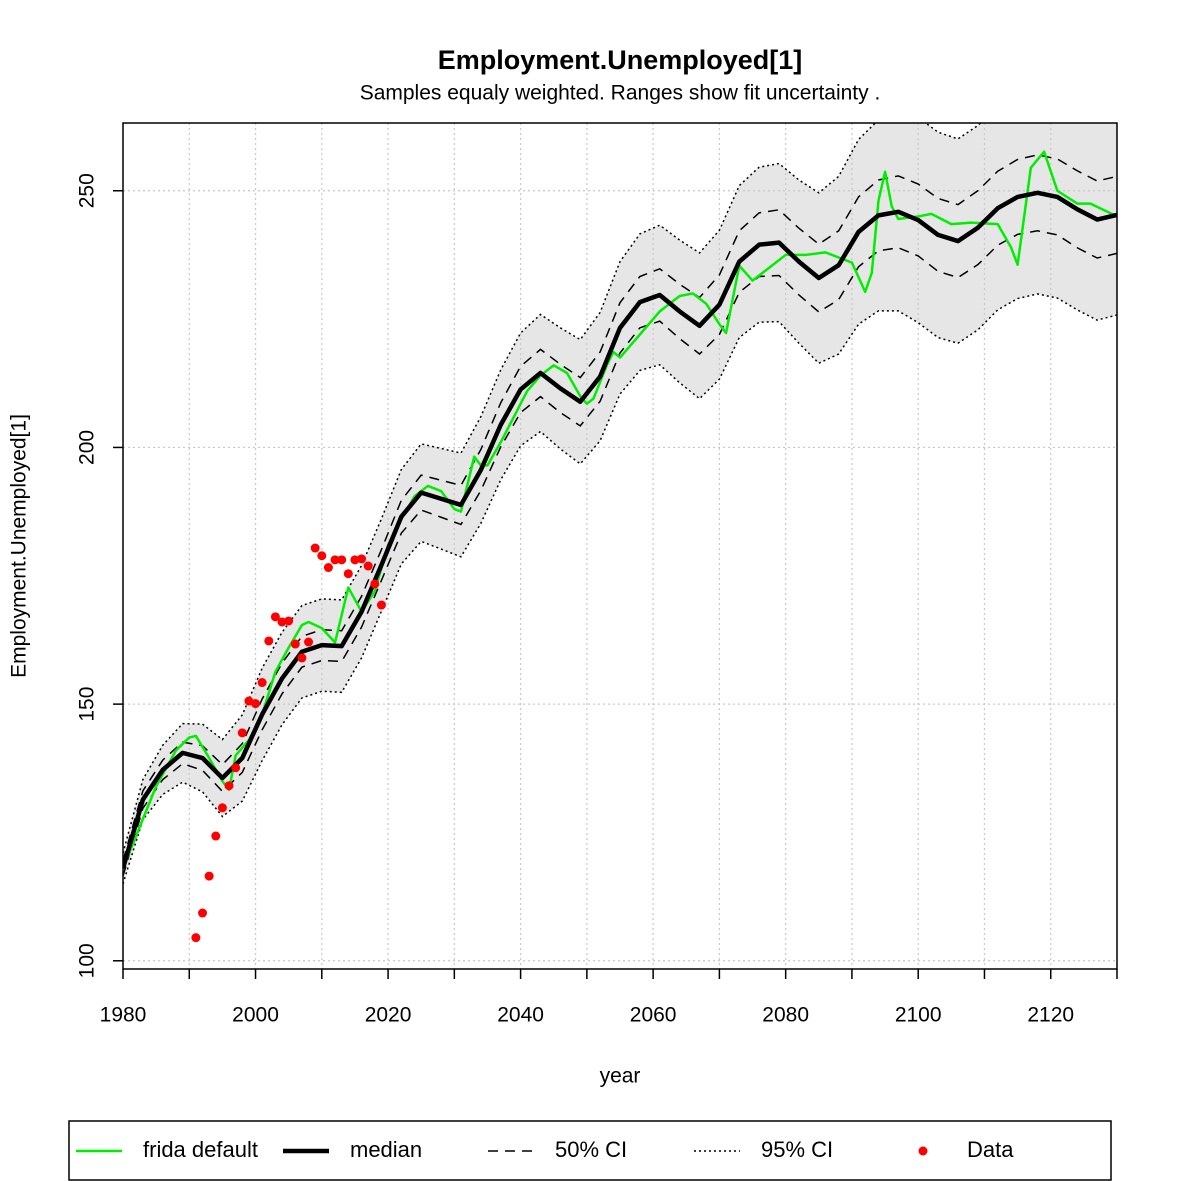 The height and width of the screenshot is (1181, 1181). I want to click on x-tick-label: 2120, so click(1050, 1015).